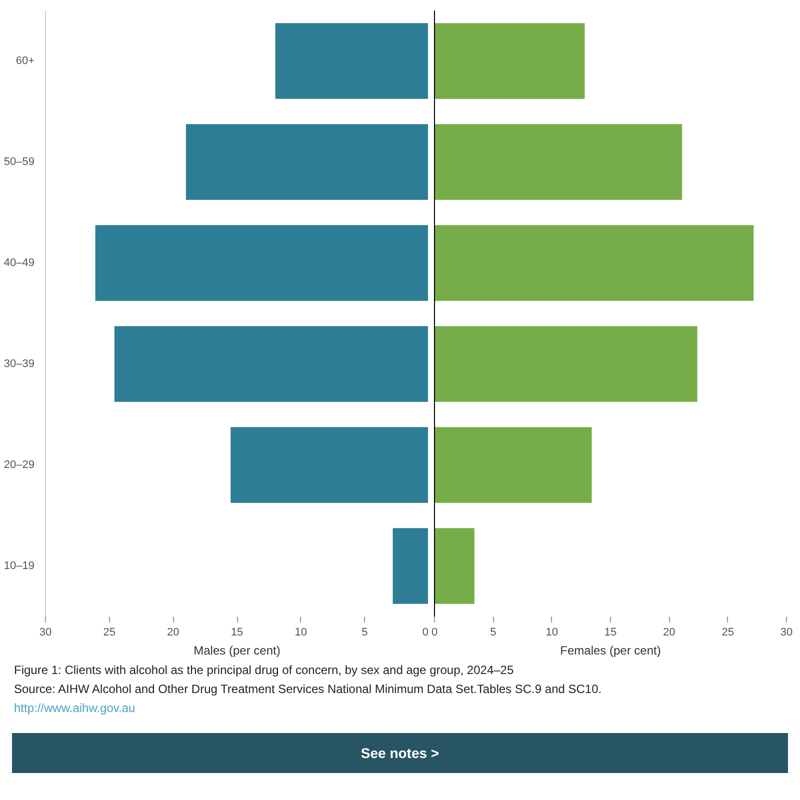 This screenshot has height=800, width=800. I want to click on y-tick-label: 50–59, so click(19, 162).